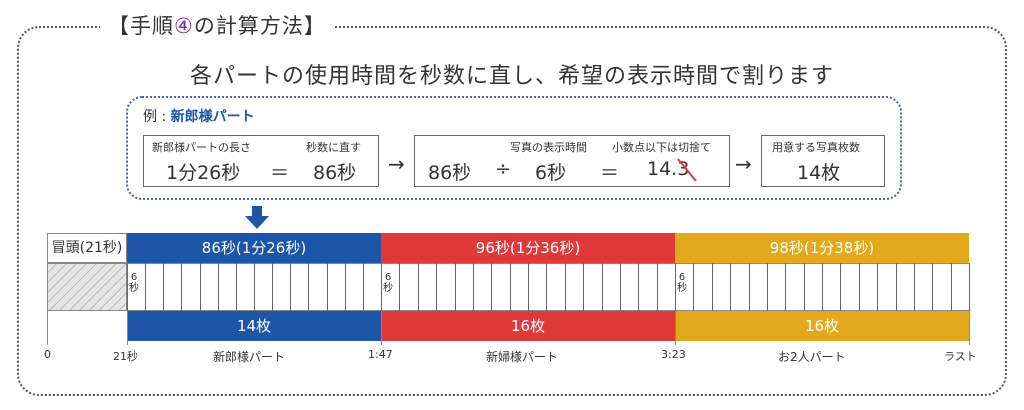 The image size is (1024, 410). What do you see at coordinates (203, 173) in the screenshot?
I see `length-value: 1分26秒` at bounding box center [203, 173].